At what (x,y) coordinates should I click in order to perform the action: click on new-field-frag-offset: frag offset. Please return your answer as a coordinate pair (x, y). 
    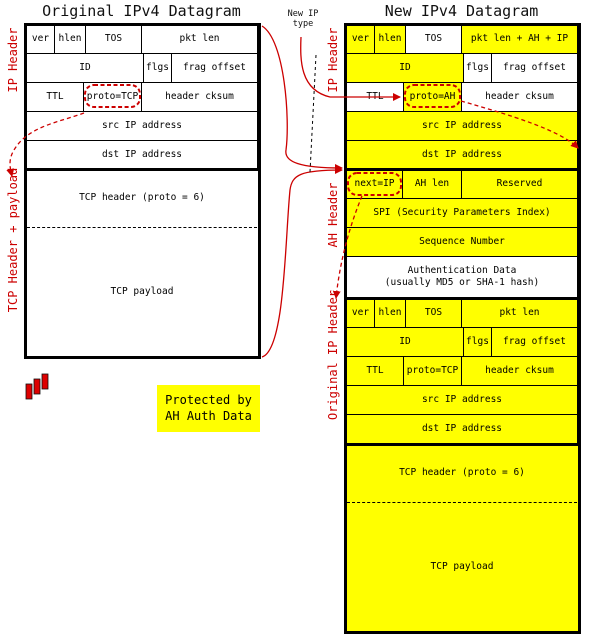
    Looking at the image, I should click on (534, 68).